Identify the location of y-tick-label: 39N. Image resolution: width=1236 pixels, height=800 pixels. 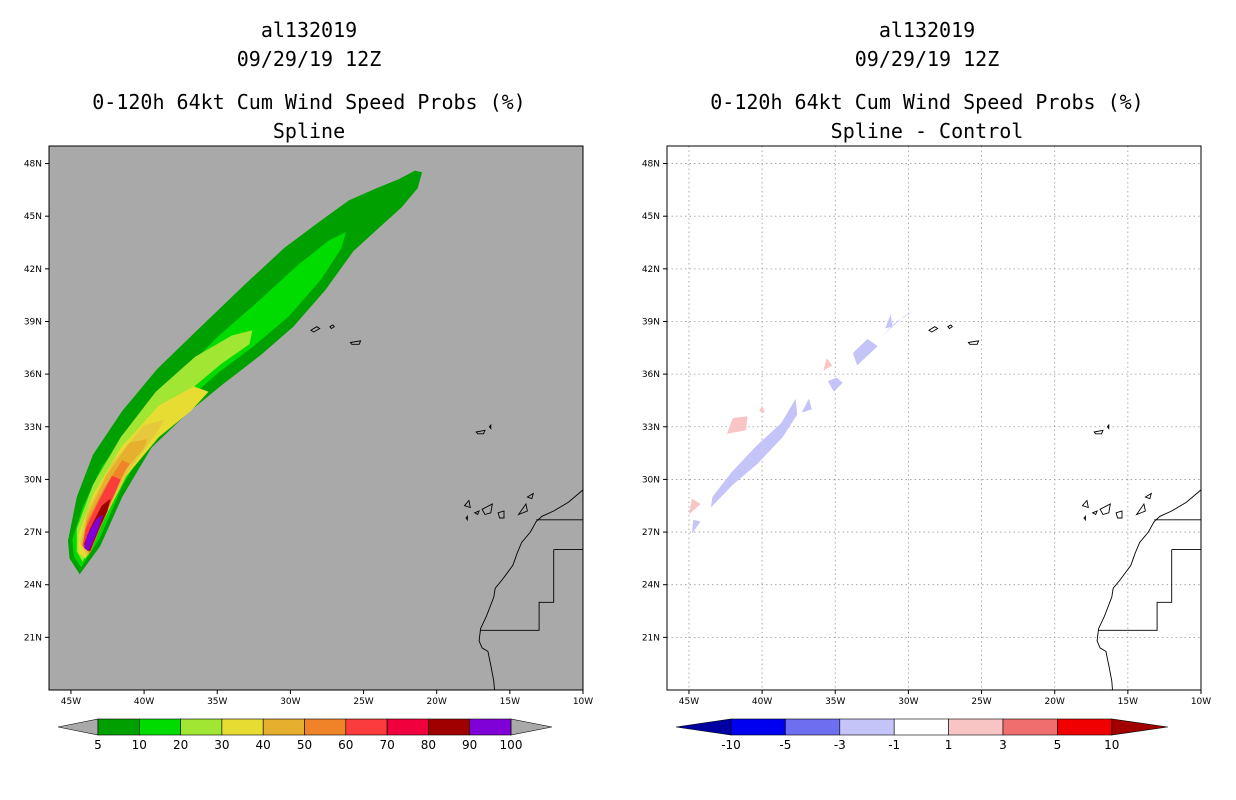
(33, 322).